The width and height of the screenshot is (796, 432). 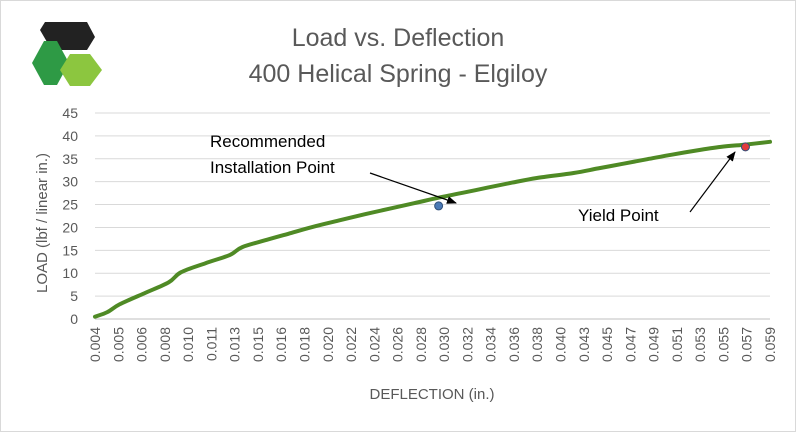 I want to click on y-tick-label: 40, so click(x=70, y=136).